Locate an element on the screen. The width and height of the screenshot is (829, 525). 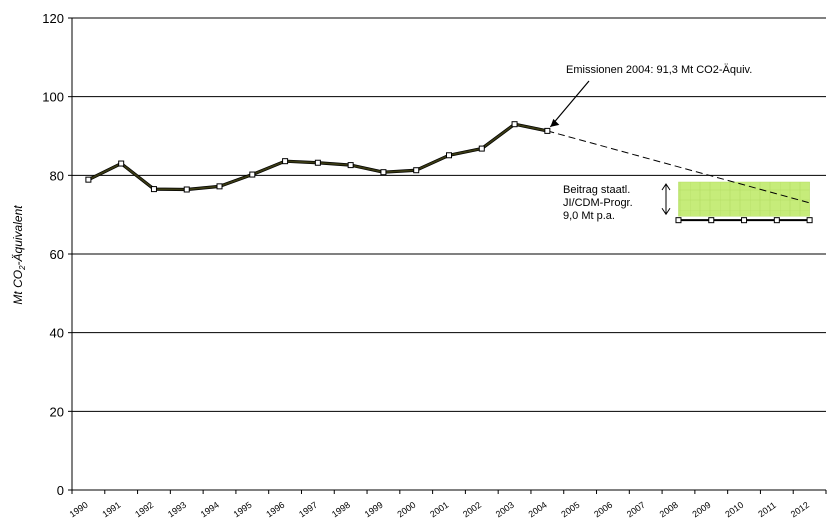
x-tick-label: 1994 is located at coordinates (210, 510).